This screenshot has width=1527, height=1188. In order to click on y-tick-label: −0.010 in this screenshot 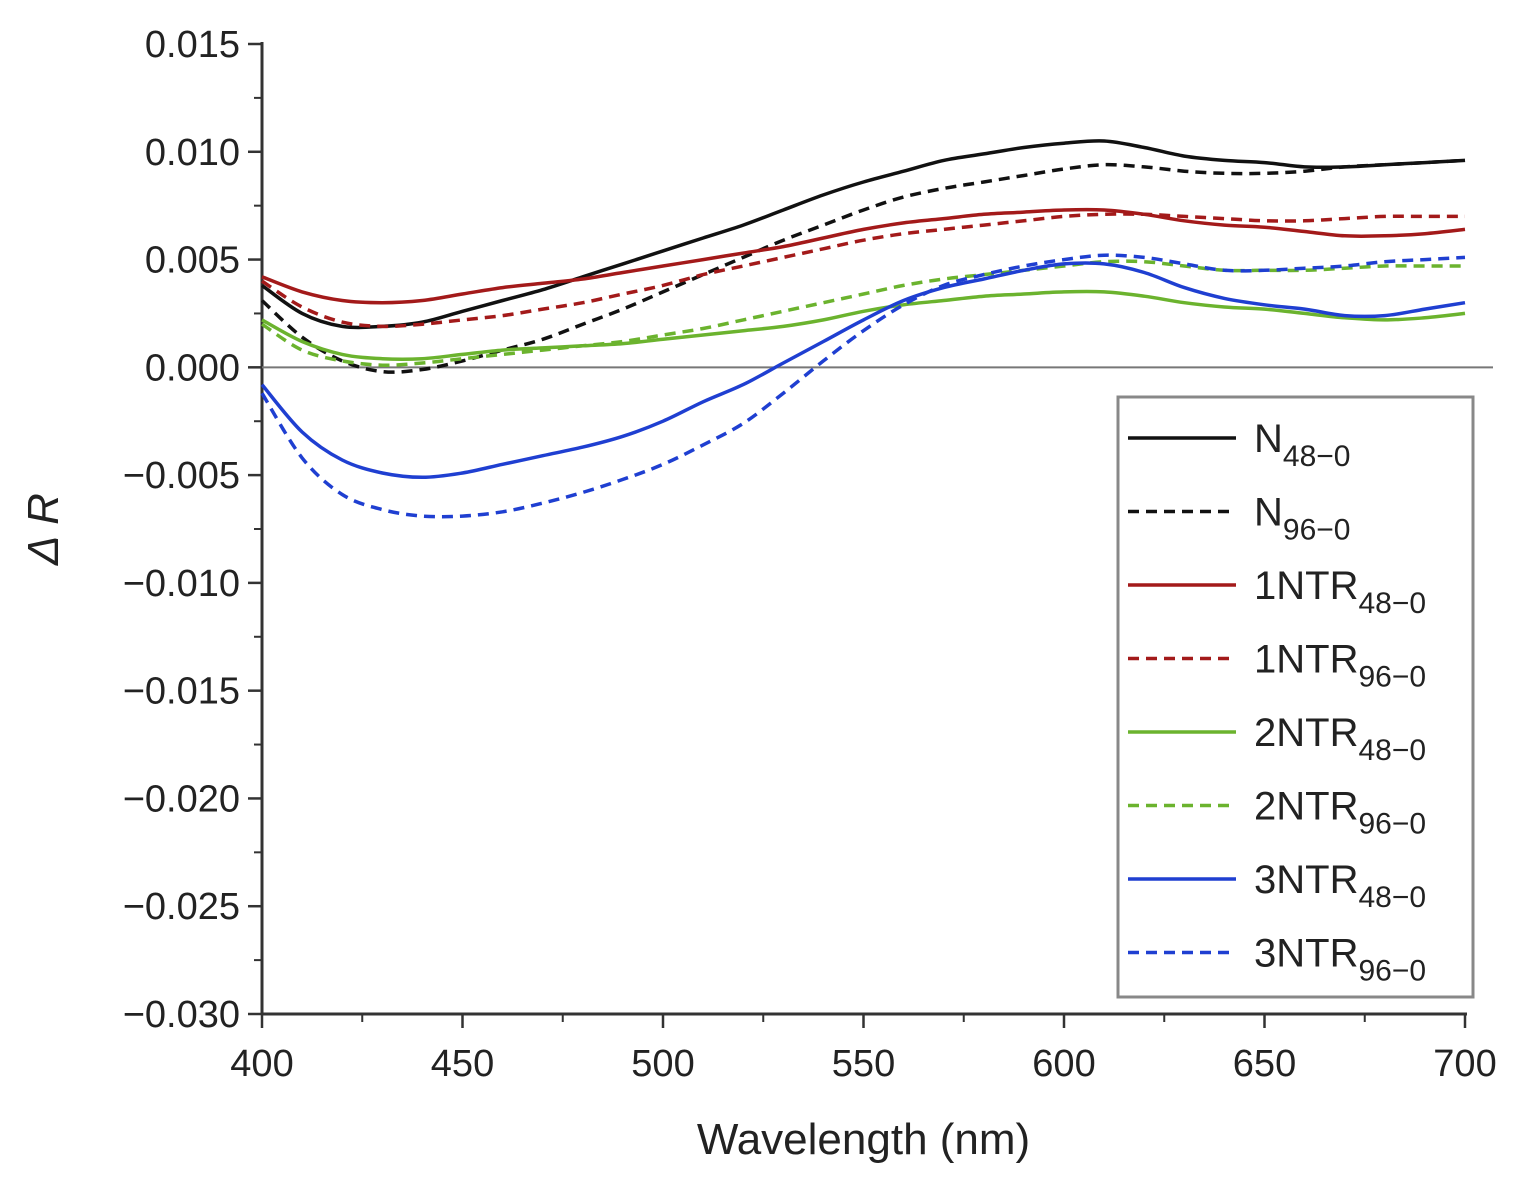, I will do `click(181, 584)`.